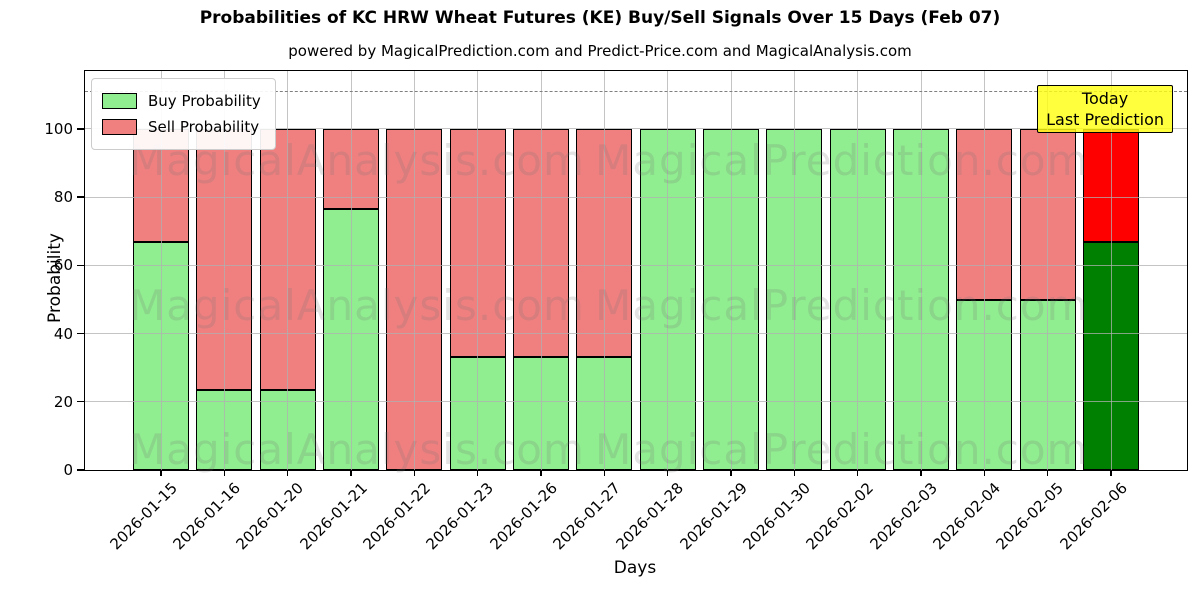 The image size is (1200, 600). What do you see at coordinates (63, 333) in the screenshot?
I see `y-tick-label: 40` at bounding box center [63, 333].